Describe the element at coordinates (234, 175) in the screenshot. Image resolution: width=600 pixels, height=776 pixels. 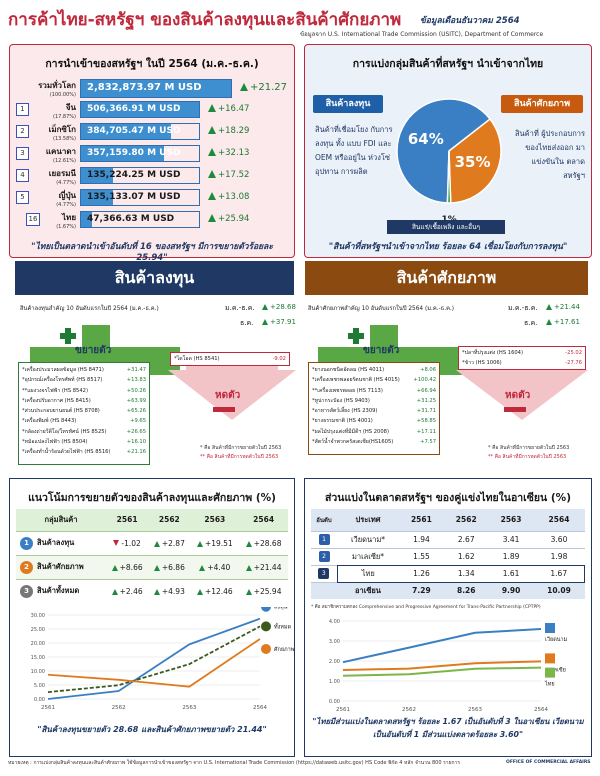
I see `growth-value: +17.52` at that location.